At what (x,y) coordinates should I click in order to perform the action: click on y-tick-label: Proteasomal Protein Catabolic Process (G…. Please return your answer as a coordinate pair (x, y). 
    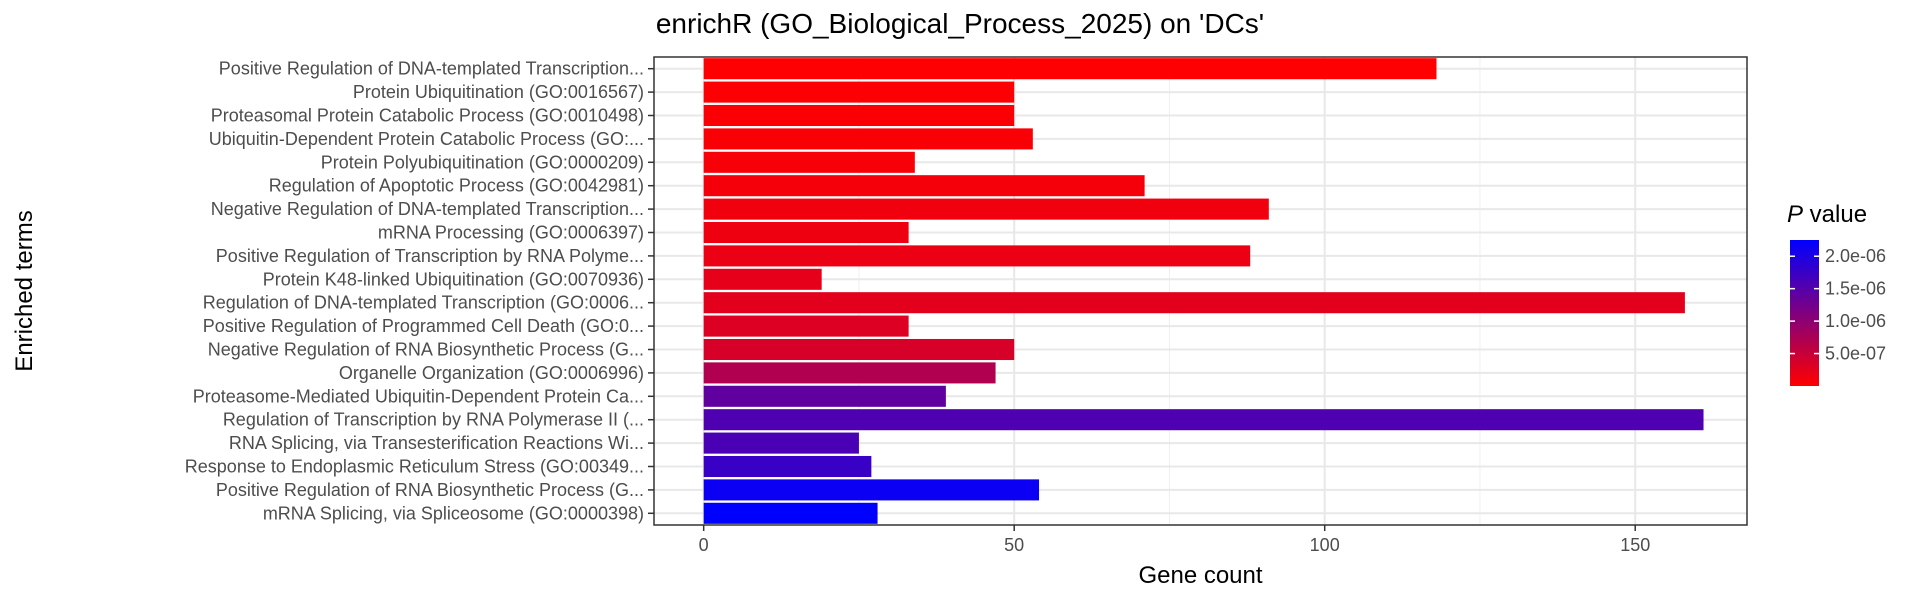
    Looking at the image, I should click on (427, 116).